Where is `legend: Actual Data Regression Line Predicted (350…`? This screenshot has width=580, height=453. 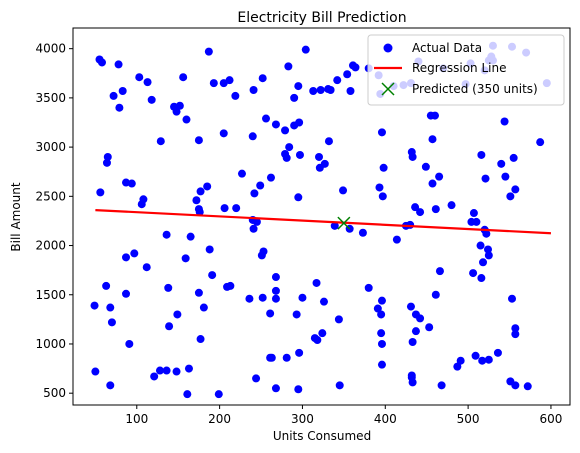
legend: Actual Data Regression Line Predicted (350… is located at coordinates (466, 70).